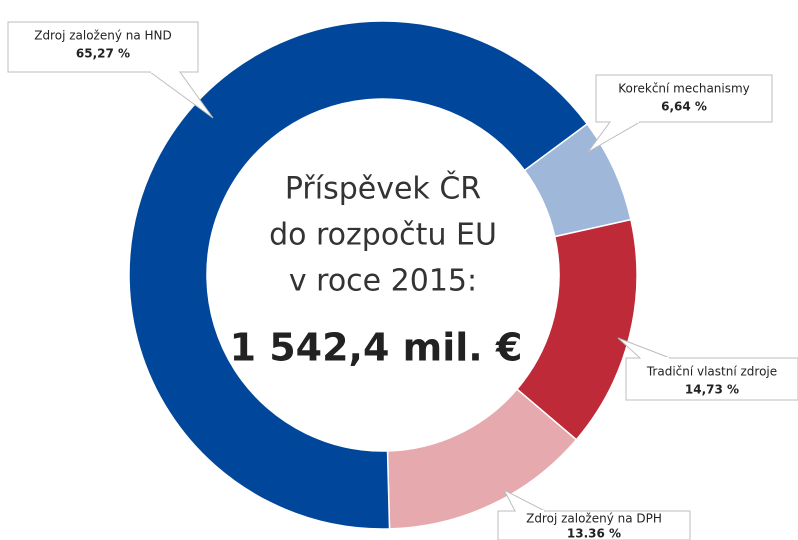 The width and height of the screenshot is (798, 540). Describe the element at coordinates (594, 533) in the screenshot. I see `slice-value: 13.36 %` at that location.